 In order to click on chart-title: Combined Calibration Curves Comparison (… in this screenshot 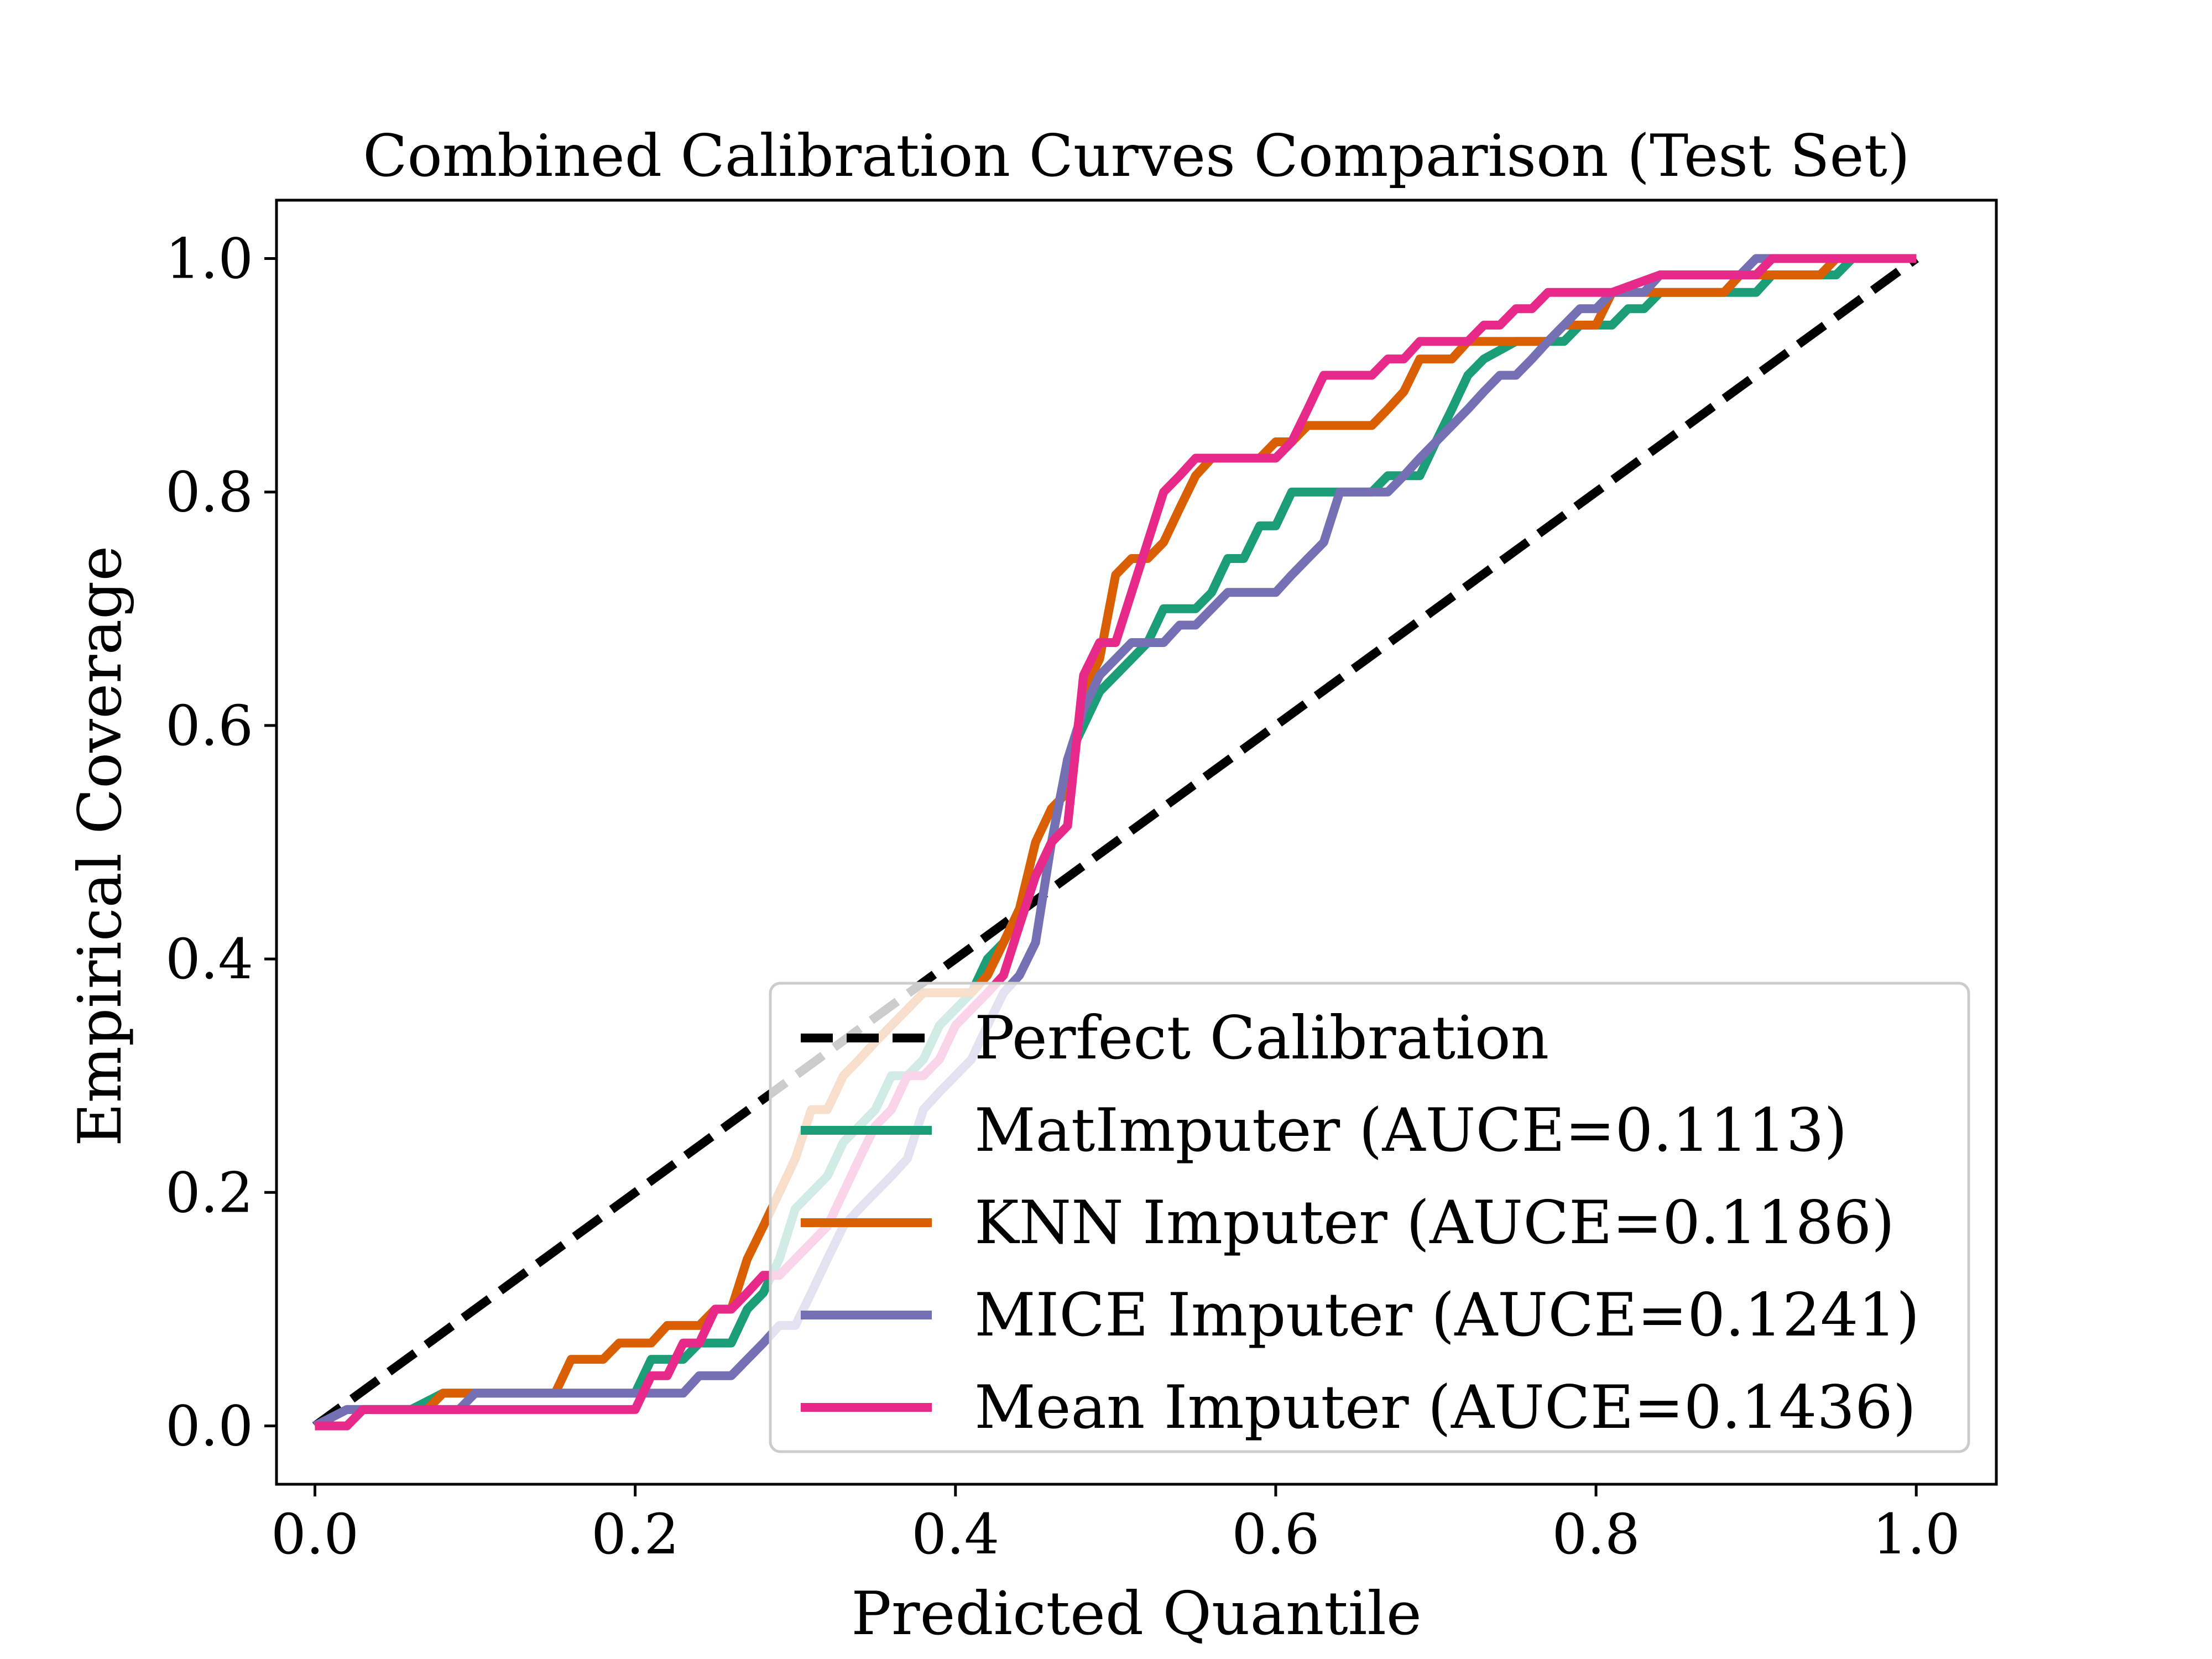, I will do `click(1137, 156)`.